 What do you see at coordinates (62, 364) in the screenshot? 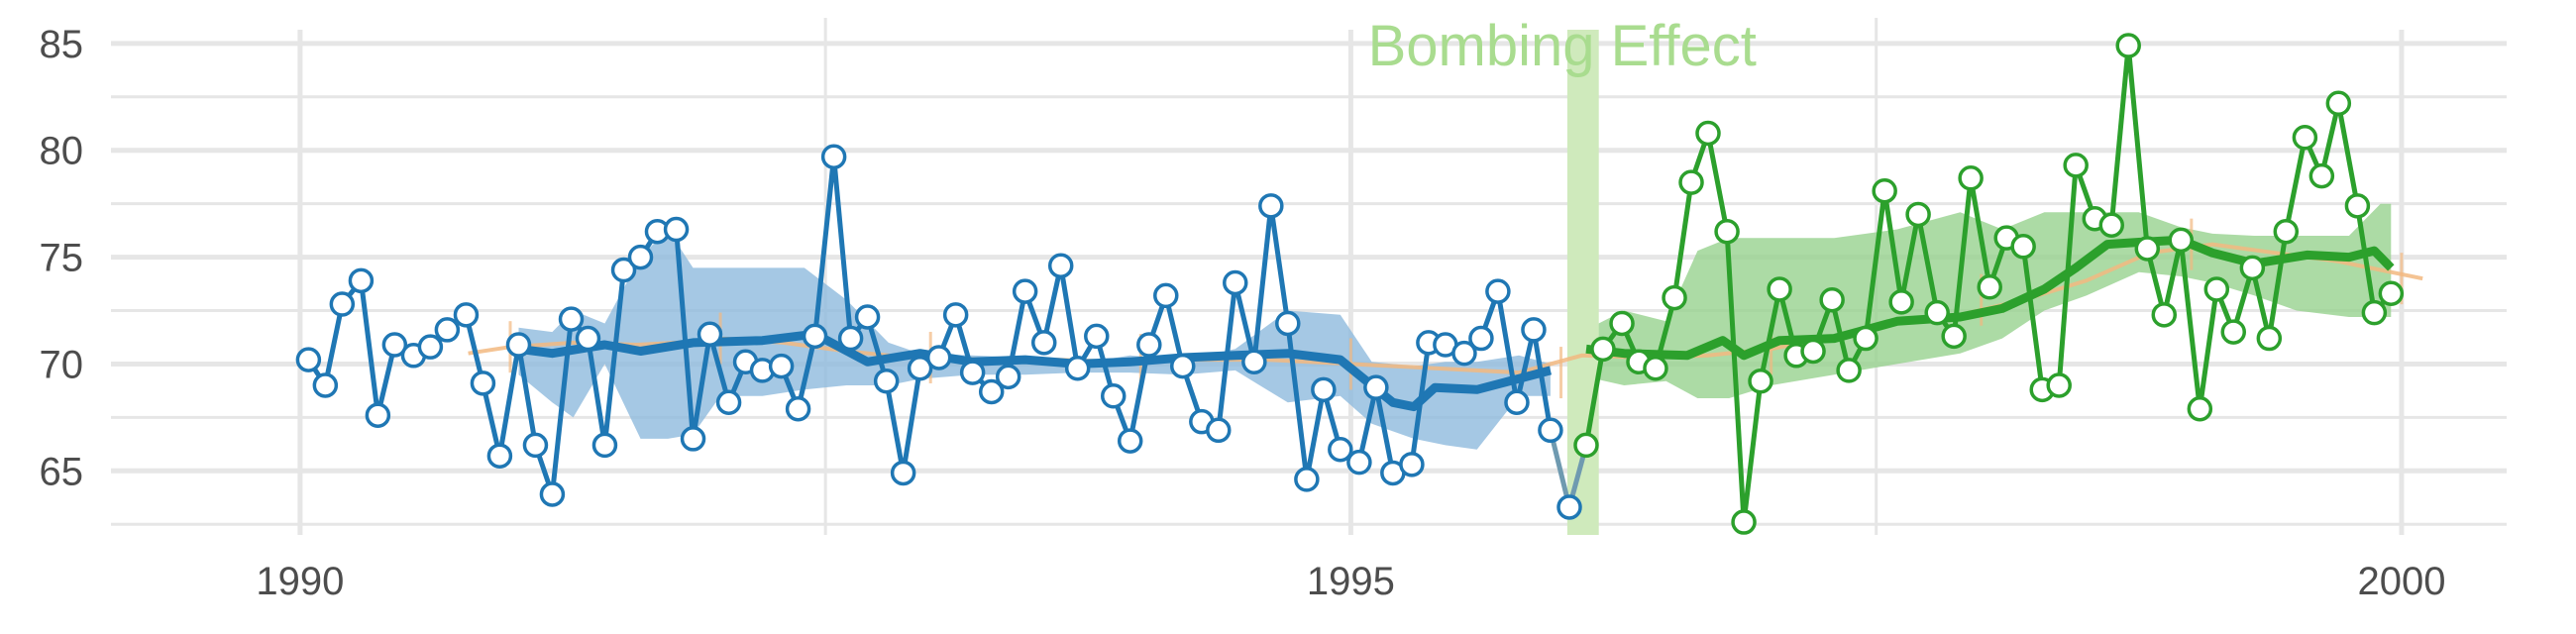
I see `y-tick-label: 70` at bounding box center [62, 364].